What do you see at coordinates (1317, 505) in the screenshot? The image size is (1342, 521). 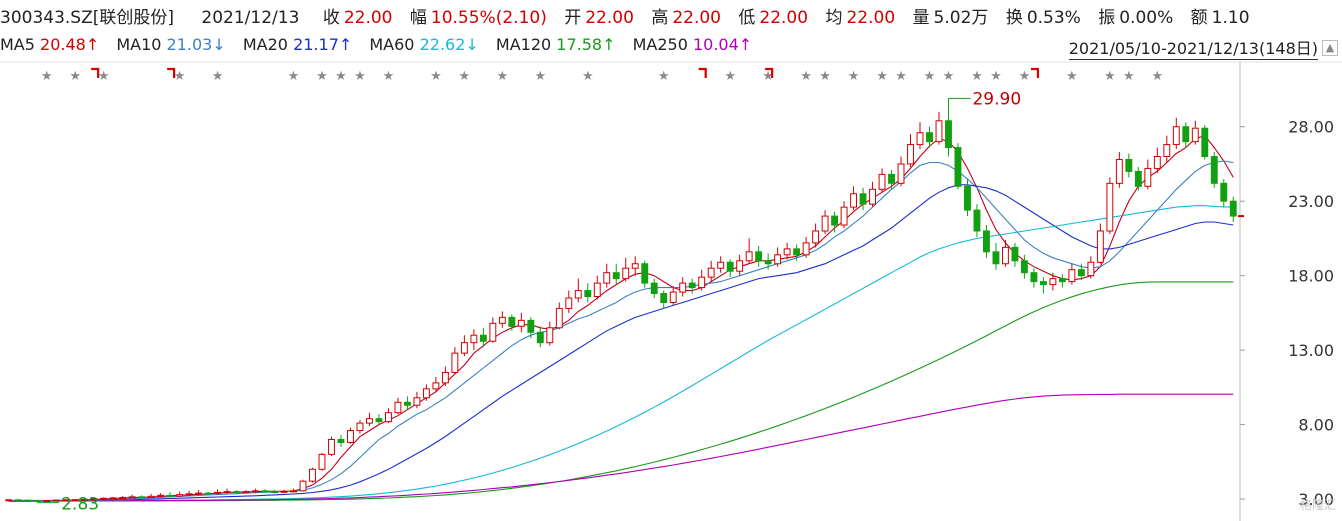 I see `watermark-logo: 格隆汇` at bounding box center [1317, 505].